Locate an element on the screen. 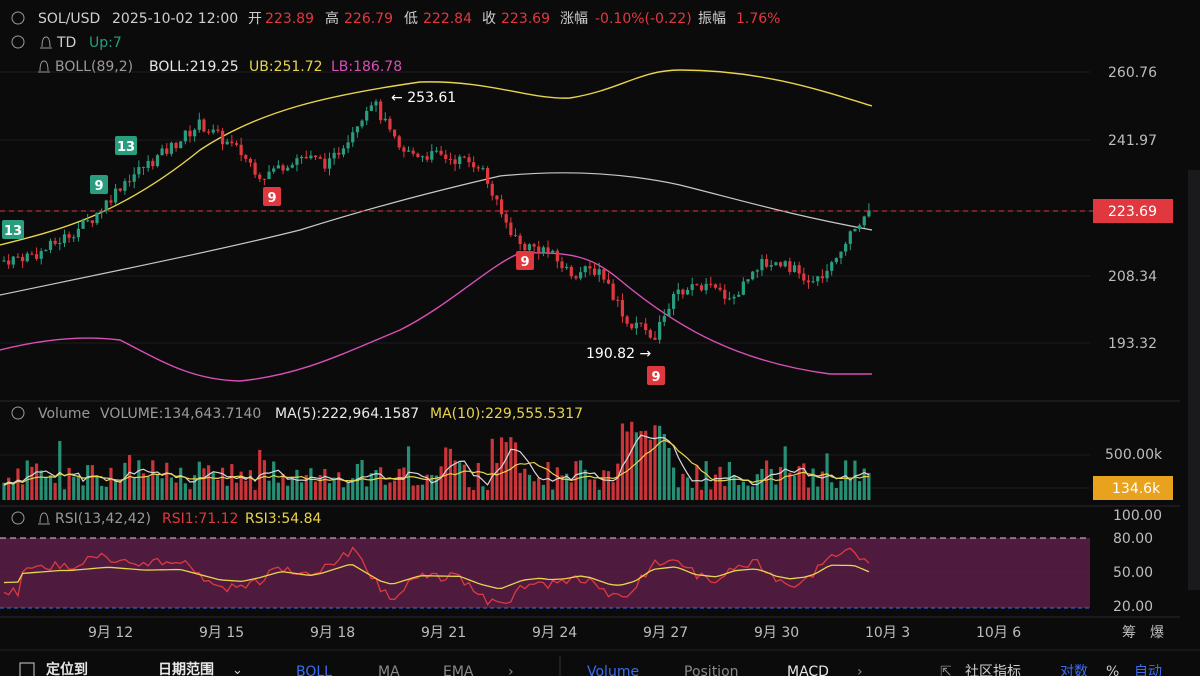 This screenshot has width=1200, height=676. boll-label: BOLL(89,2) is located at coordinates (94, 67).